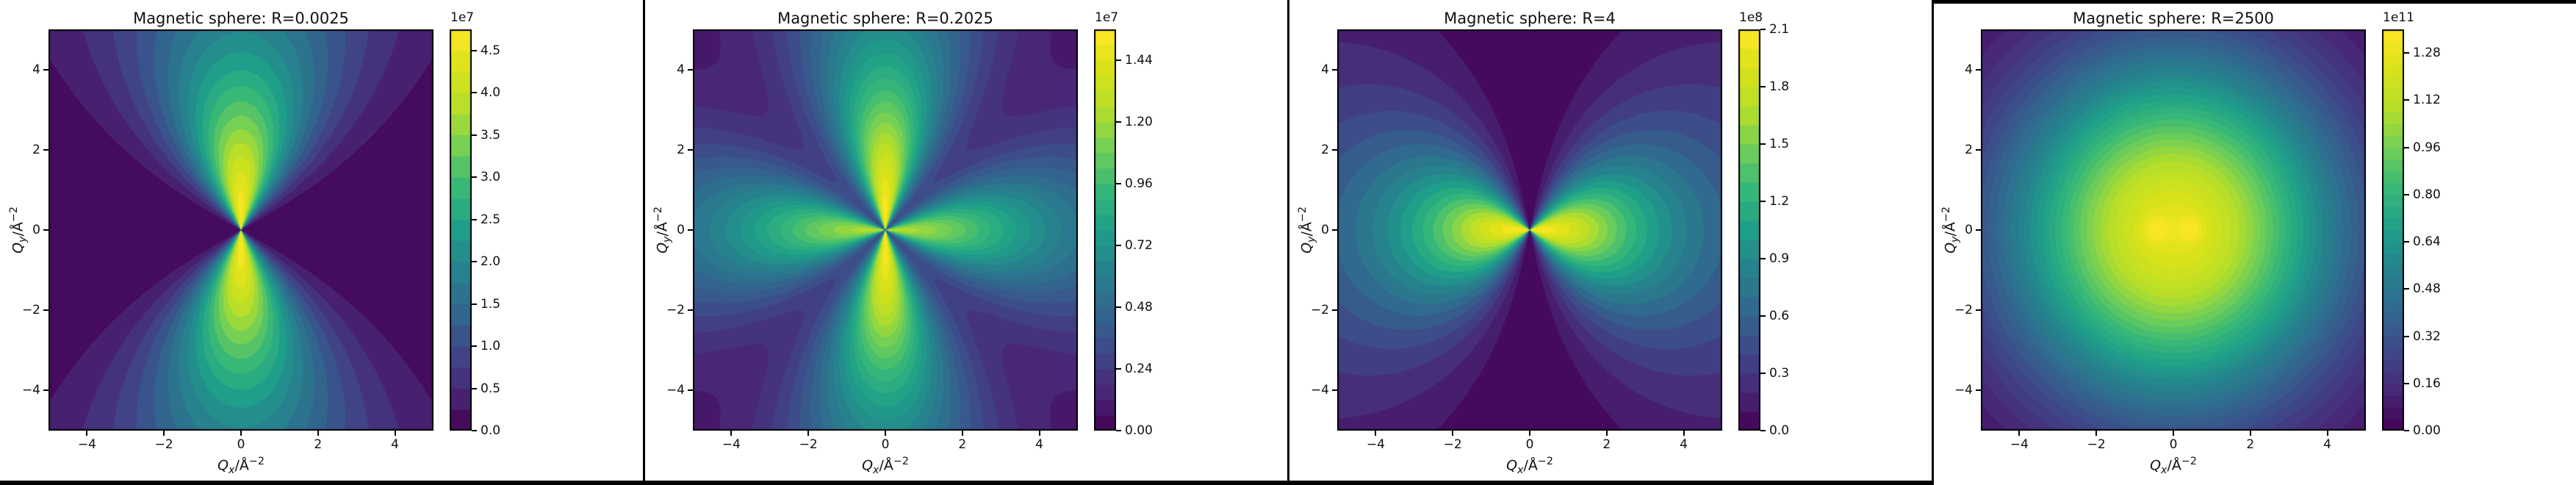  Describe the element at coordinates (2427, 54) in the screenshot. I see `colorbar-tick-label: 1.28` at that location.